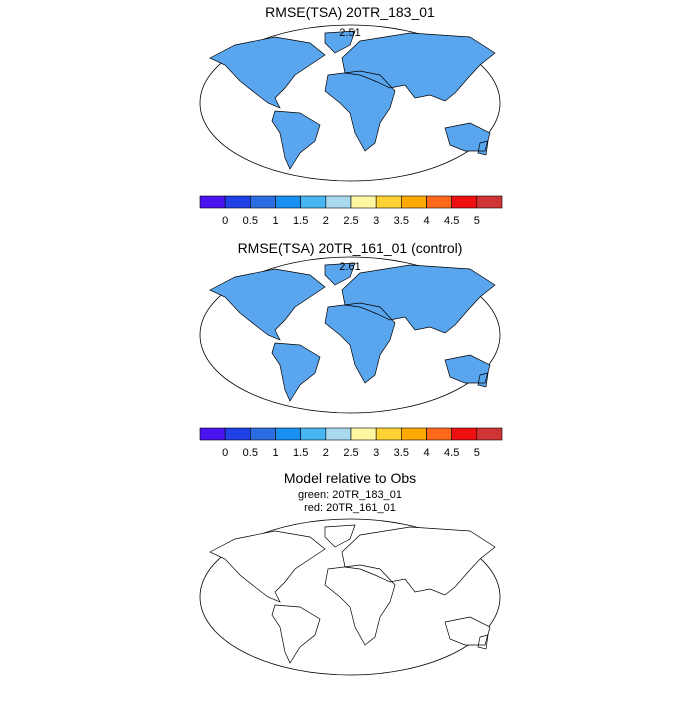 The height and width of the screenshot is (705, 700). Describe the element at coordinates (349, 267) in the screenshot. I see `panel-subtitle: 2.61` at that location.